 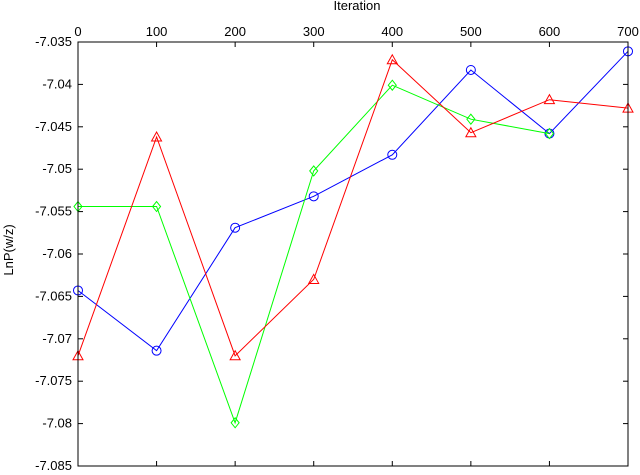 What do you see at coordinates (53, 380) in the screenshot?
I see `y-tick-label: -7.075` at bounding box center [53, 380].